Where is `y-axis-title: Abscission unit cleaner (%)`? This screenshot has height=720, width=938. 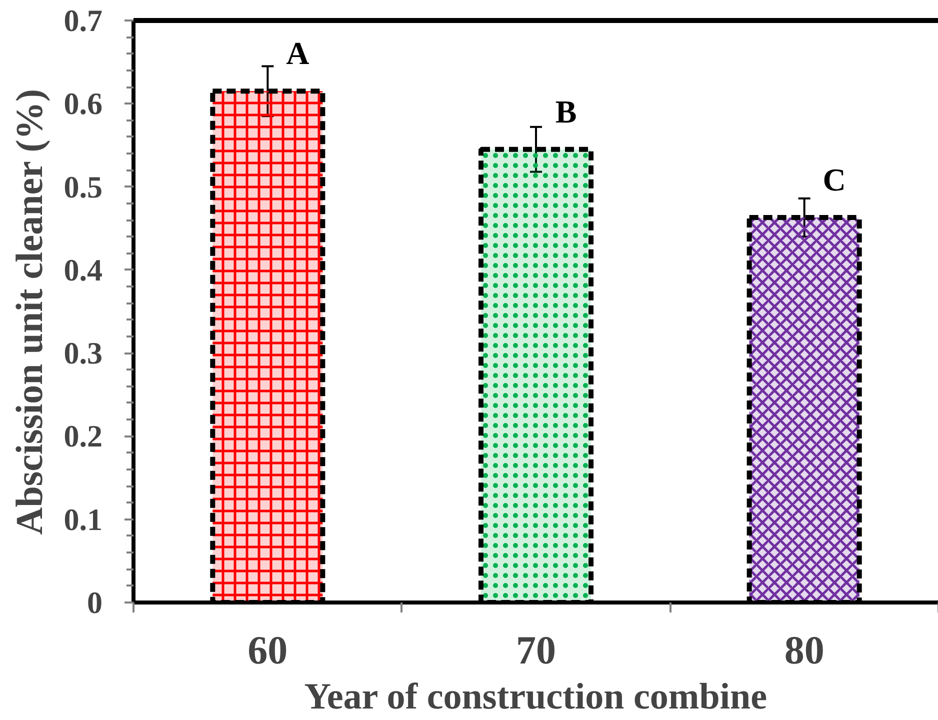 y-axis-title: Abscission unit cleaner (%) is located at coordinates (29, 311).